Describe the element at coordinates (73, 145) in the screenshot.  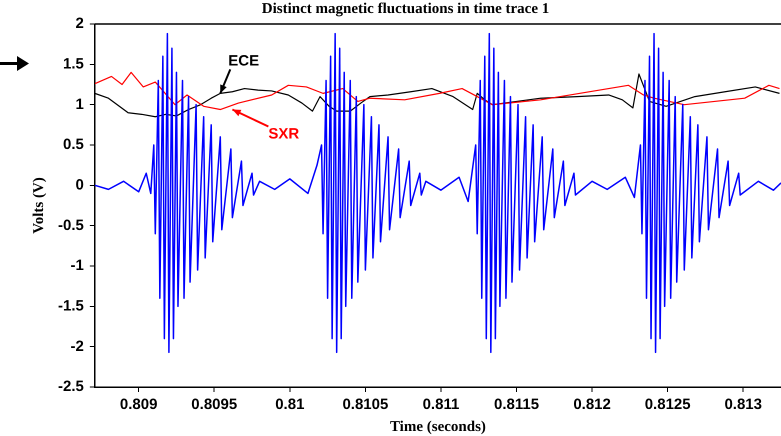
I see `y-tick-label: 0.5` at that location.